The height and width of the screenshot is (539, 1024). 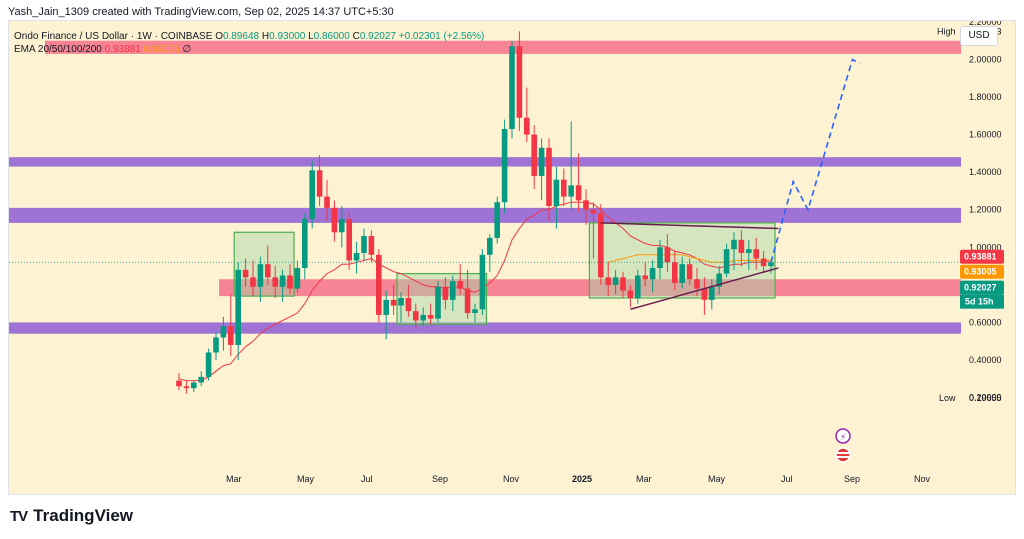 What do you see at coordinates (58, 49) in the screenshot?
I see `legend-ema-label: EMA 20/50/100/200` at bounding box center [58, 49].